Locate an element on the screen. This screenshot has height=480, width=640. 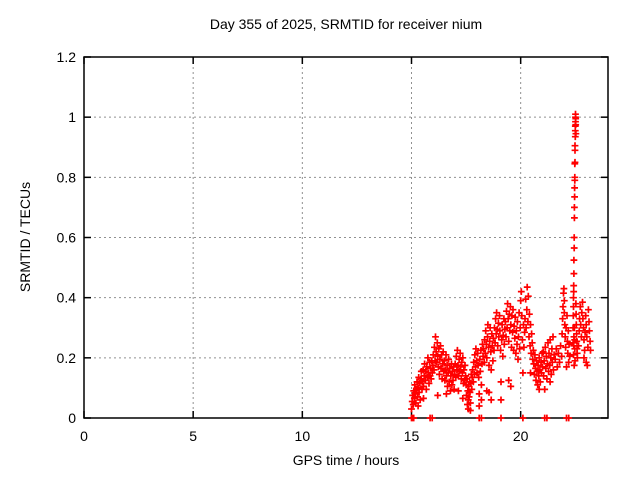
x-tick-label: 0 is located at coordinates (84, 436).